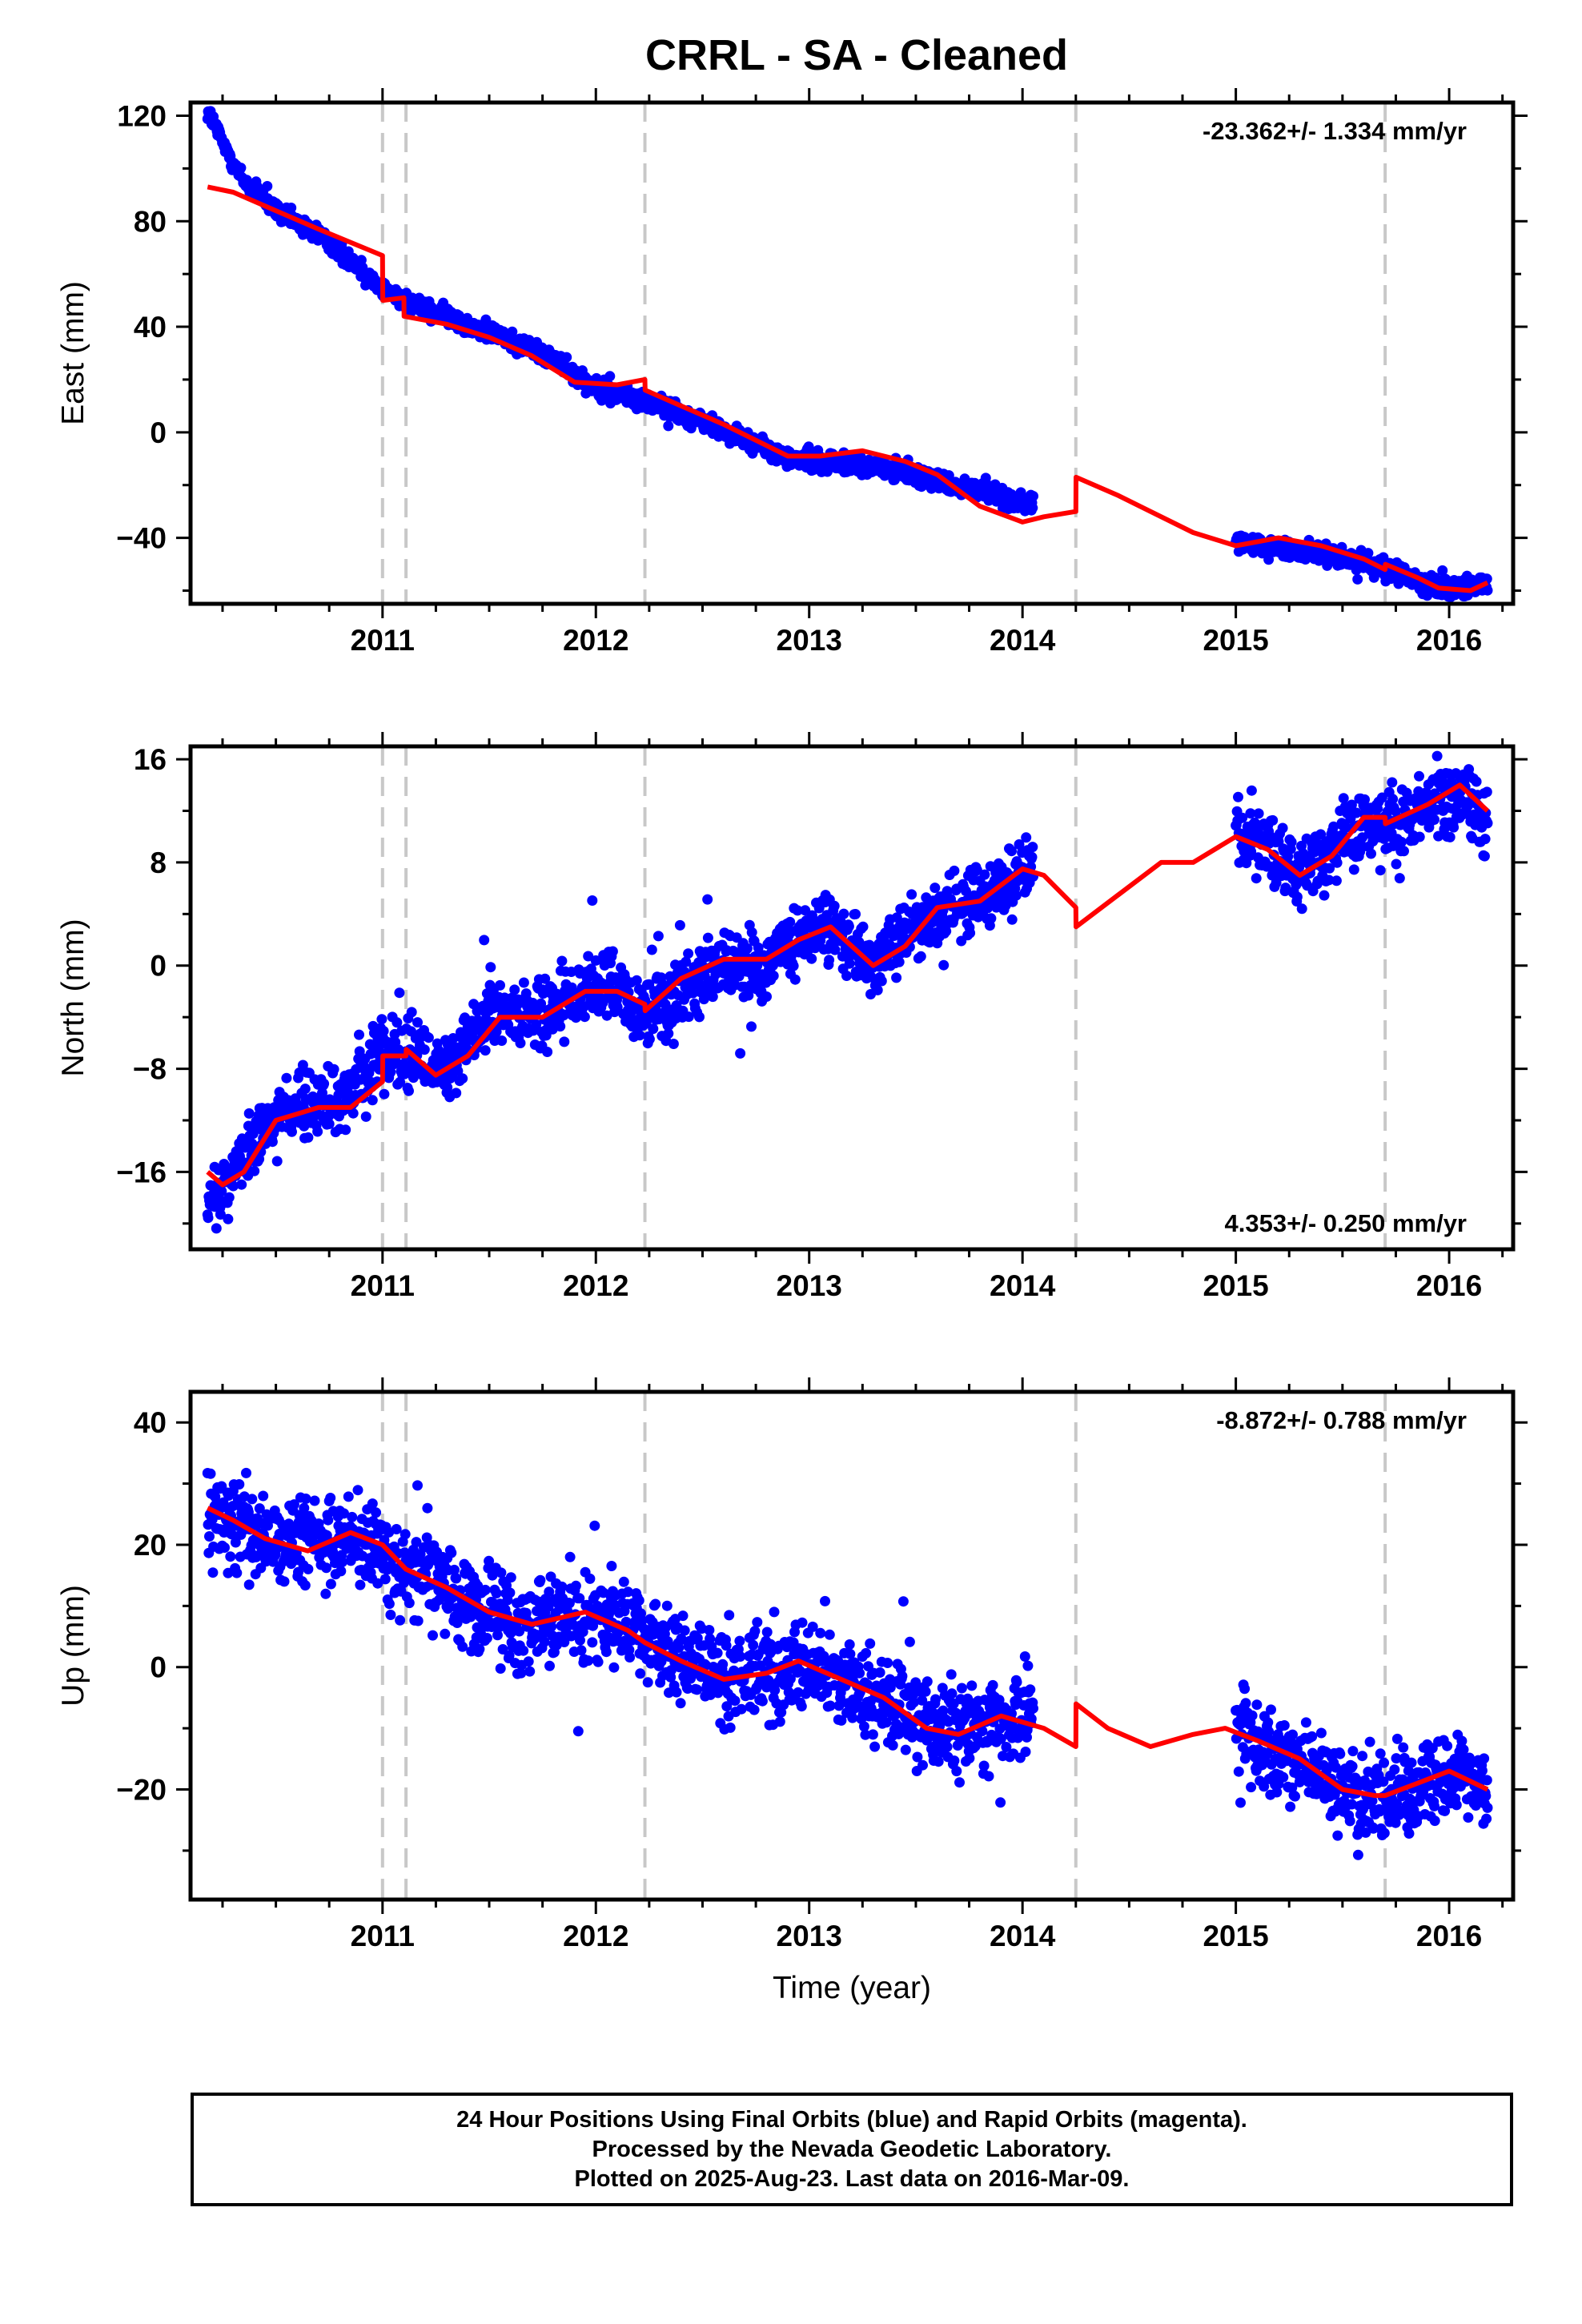 The width and height of the screenshot is (1582, 2324). Describe the element at coordinates (1235, 640) in the screenshot. I see `x-tick-label: 2015` at that location.